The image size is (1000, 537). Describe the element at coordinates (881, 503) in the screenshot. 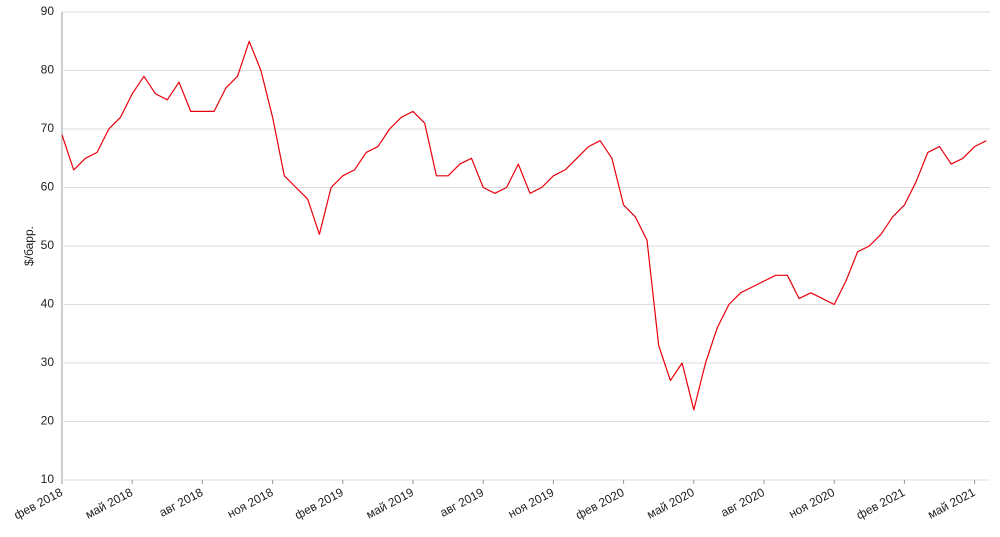

I see `x-tick-label: фев 2021` at that location.